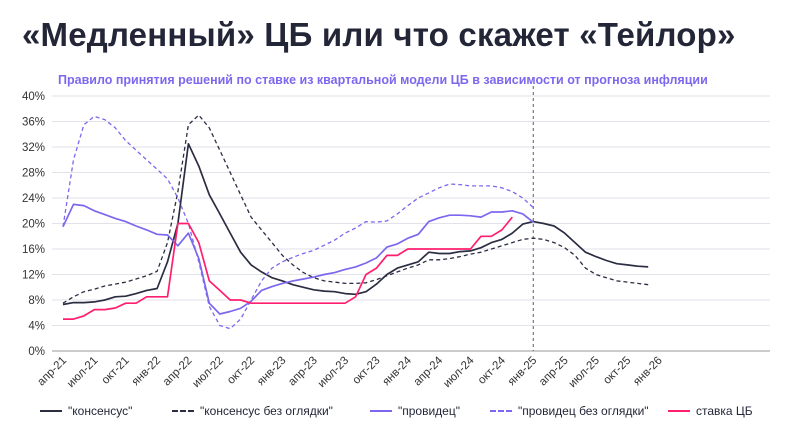 The height and width of the screenshot is (437, 800). Describe the element at coordinates (33, 250) in the screenshot. I see `y-tick-label: 16%` at that location.